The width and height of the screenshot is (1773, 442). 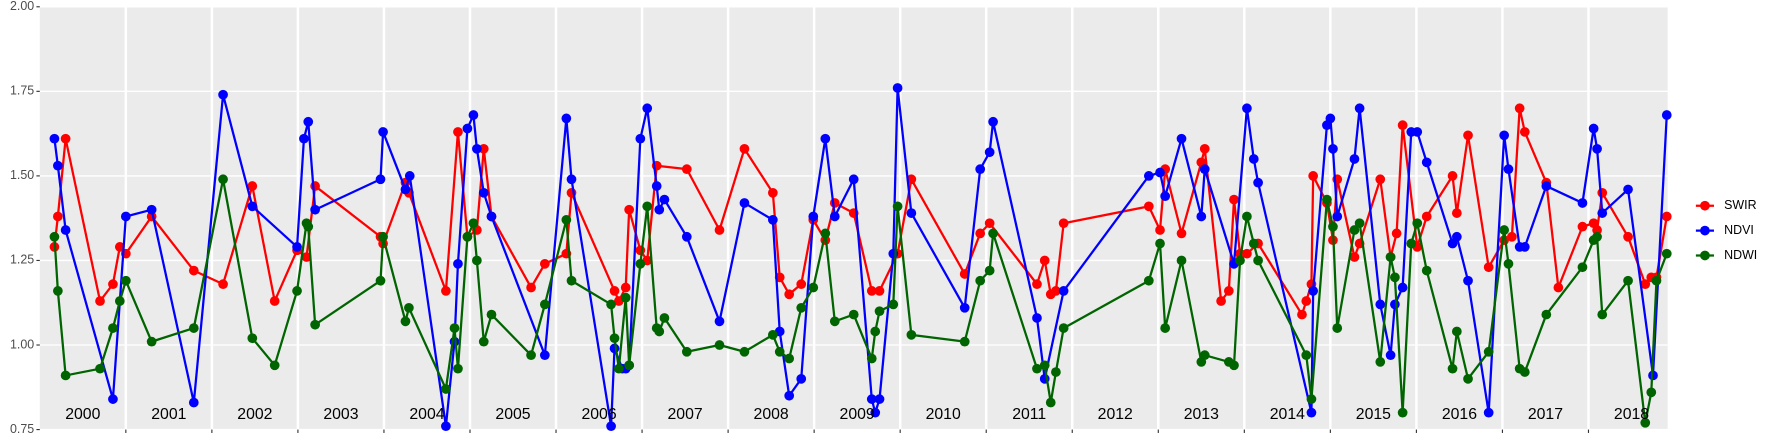 I want to click on x-tick-label: 2014, so click(x=1287, y=414).